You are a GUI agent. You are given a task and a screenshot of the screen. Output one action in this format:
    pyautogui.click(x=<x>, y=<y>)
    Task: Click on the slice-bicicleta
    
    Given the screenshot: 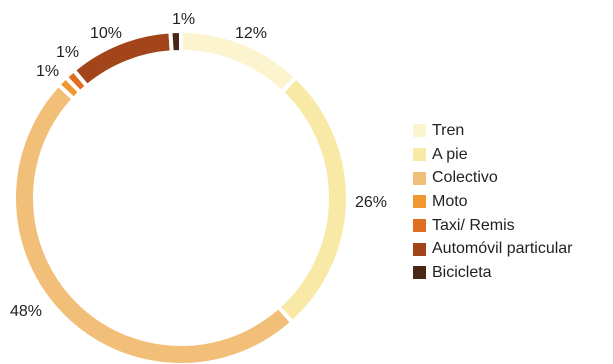 What is the action you would take?
    pyautogui.click(x=175, y=41)
    